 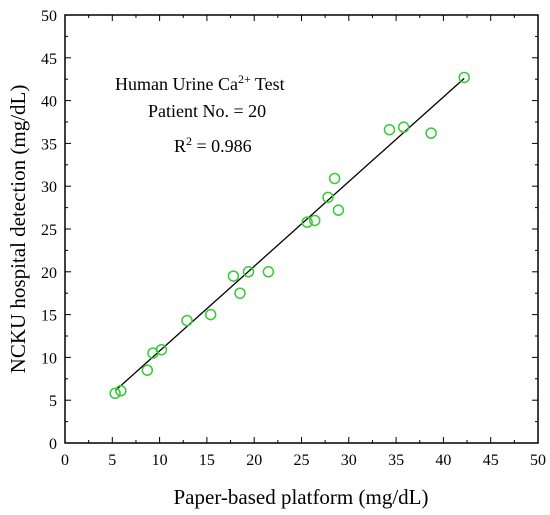 What do you see at coordinates (49, 187) in the screenshot?
I see `y-tick-label: 30` at bounding box center [49, 187].